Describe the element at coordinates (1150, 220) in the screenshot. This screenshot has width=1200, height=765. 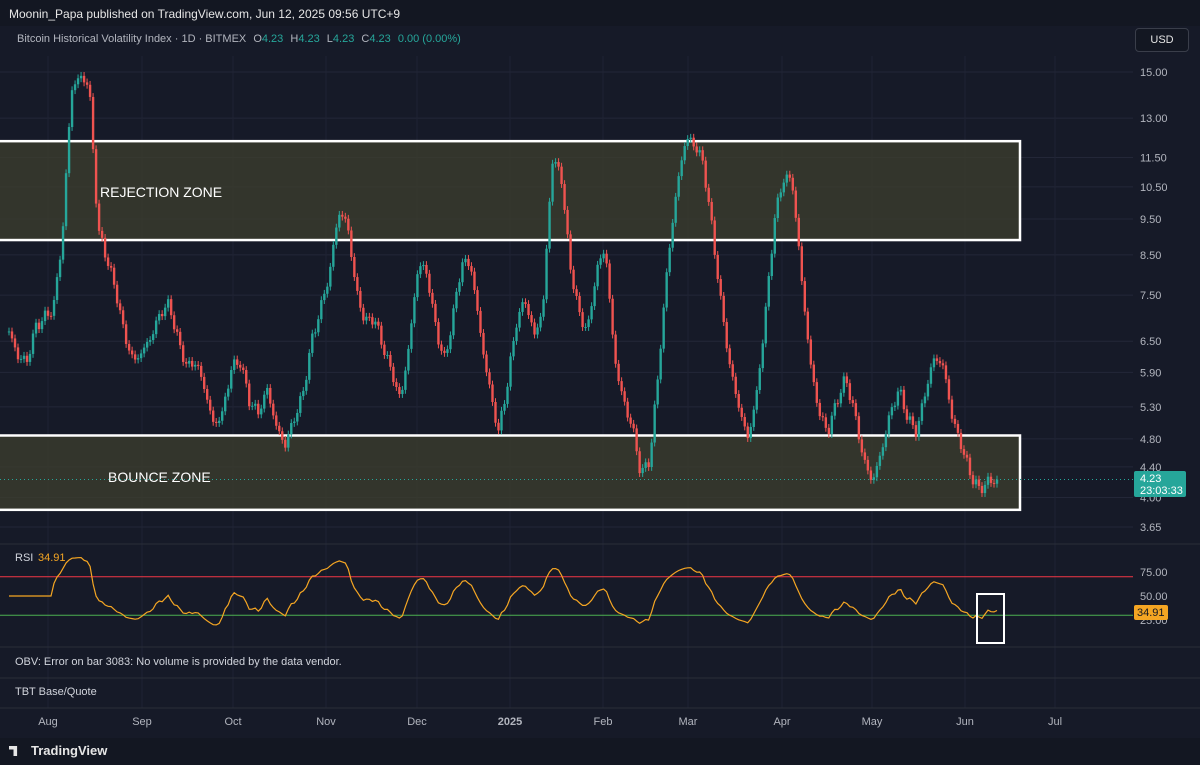
I see `y-tick-label: 9.50` at that location.